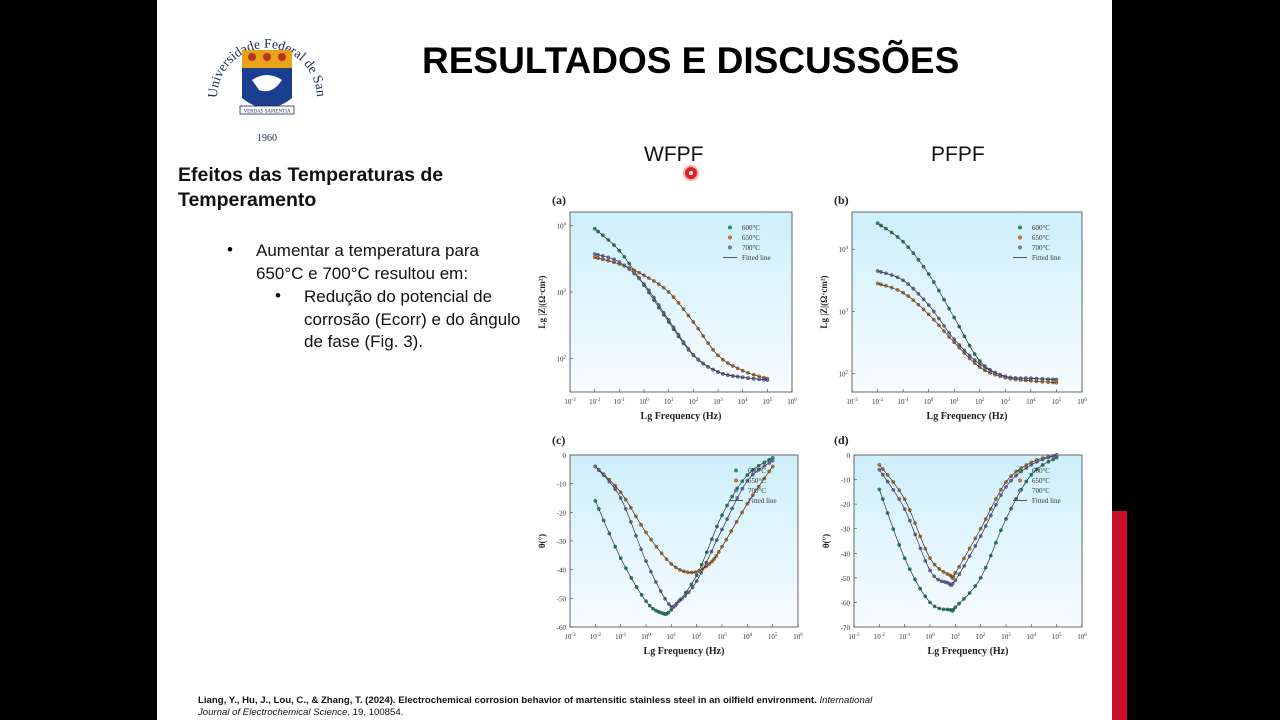  Describe the element at coordinates (267, 138) in the screenshot. I see `logo-year: 1960` at that location.